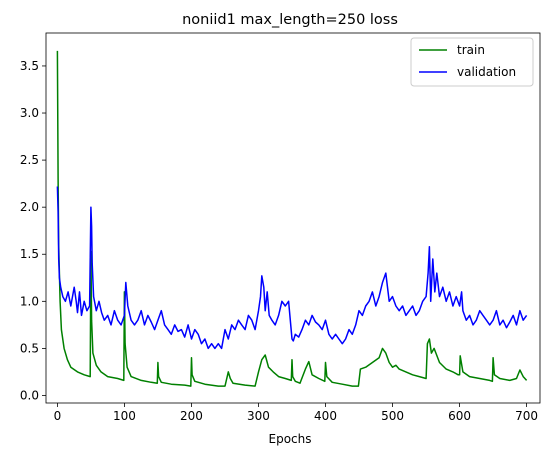  Describe the element at coordinates (29, 207) in the screenshot. I see `y-tick-label: 2.0` at that location.